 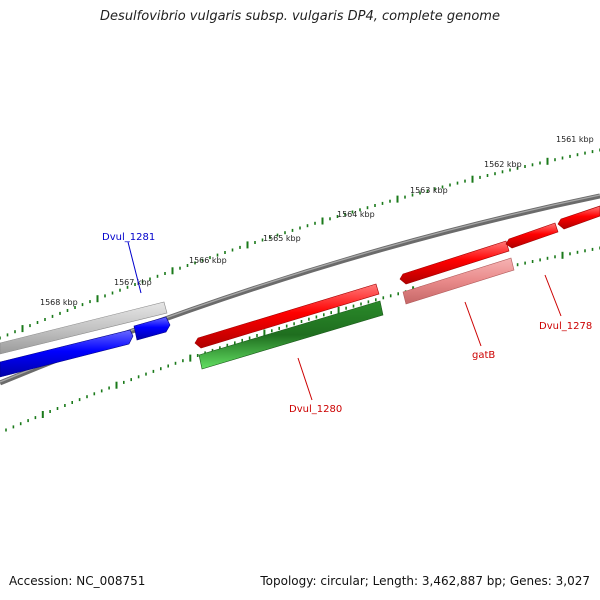 I want to click on label-dvul1281: Dvul_1281, so click(x=128, y=237).